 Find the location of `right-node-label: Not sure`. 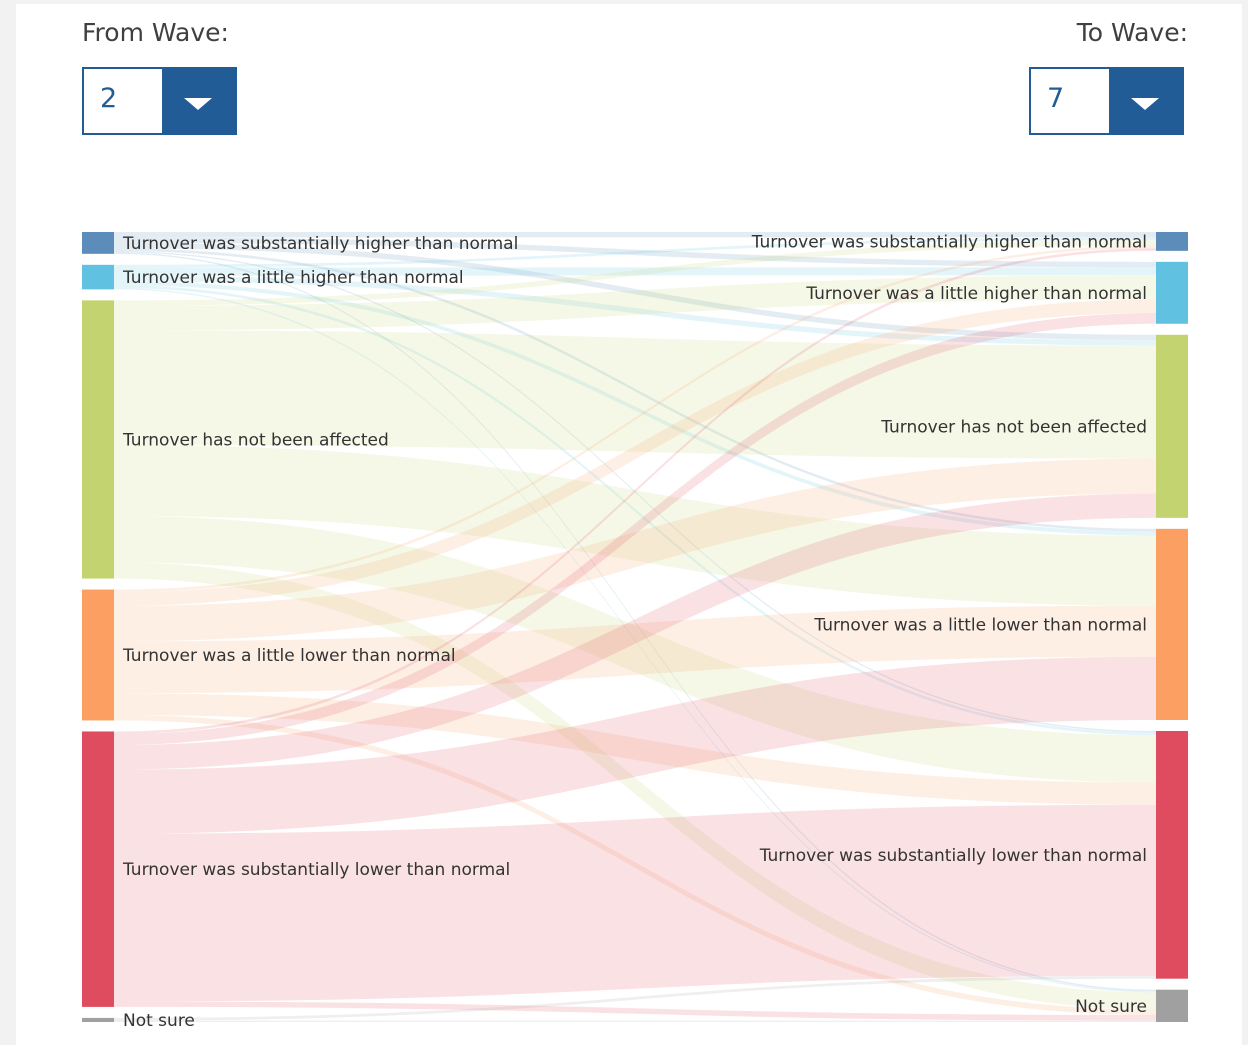

right-node-label: Not sure is located at coordinates (1111, 1007).